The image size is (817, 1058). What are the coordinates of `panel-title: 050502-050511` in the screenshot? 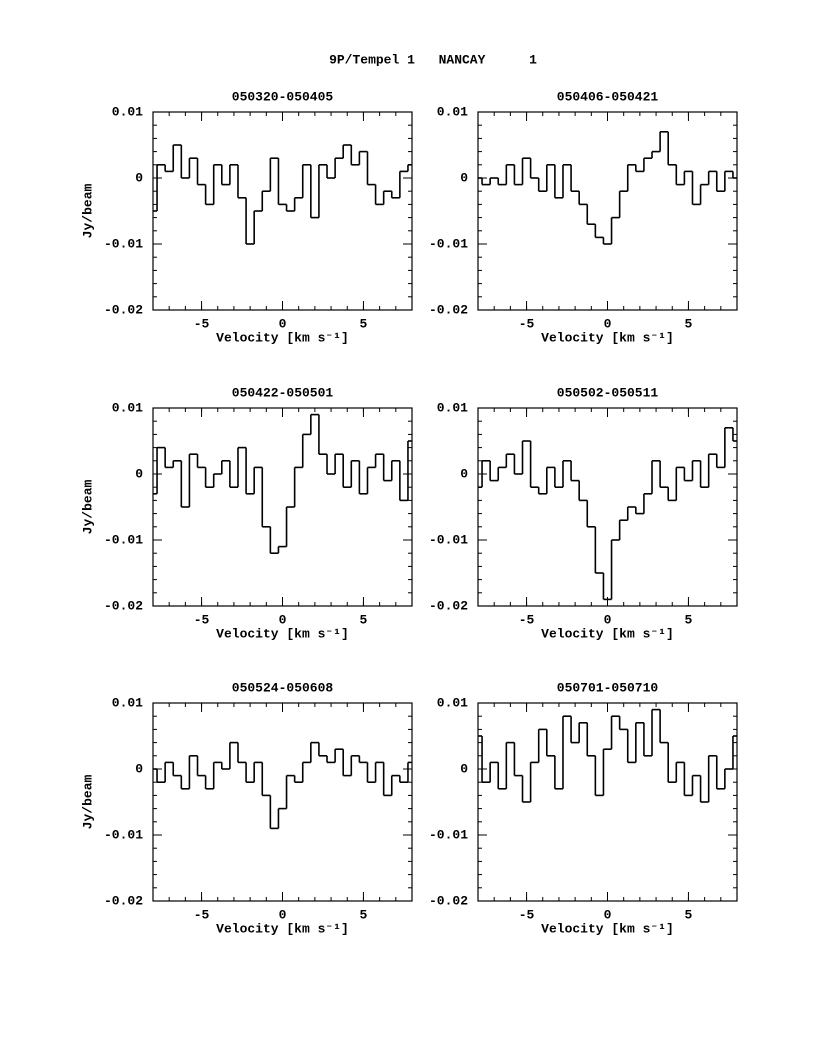 It's located at (608, 392).